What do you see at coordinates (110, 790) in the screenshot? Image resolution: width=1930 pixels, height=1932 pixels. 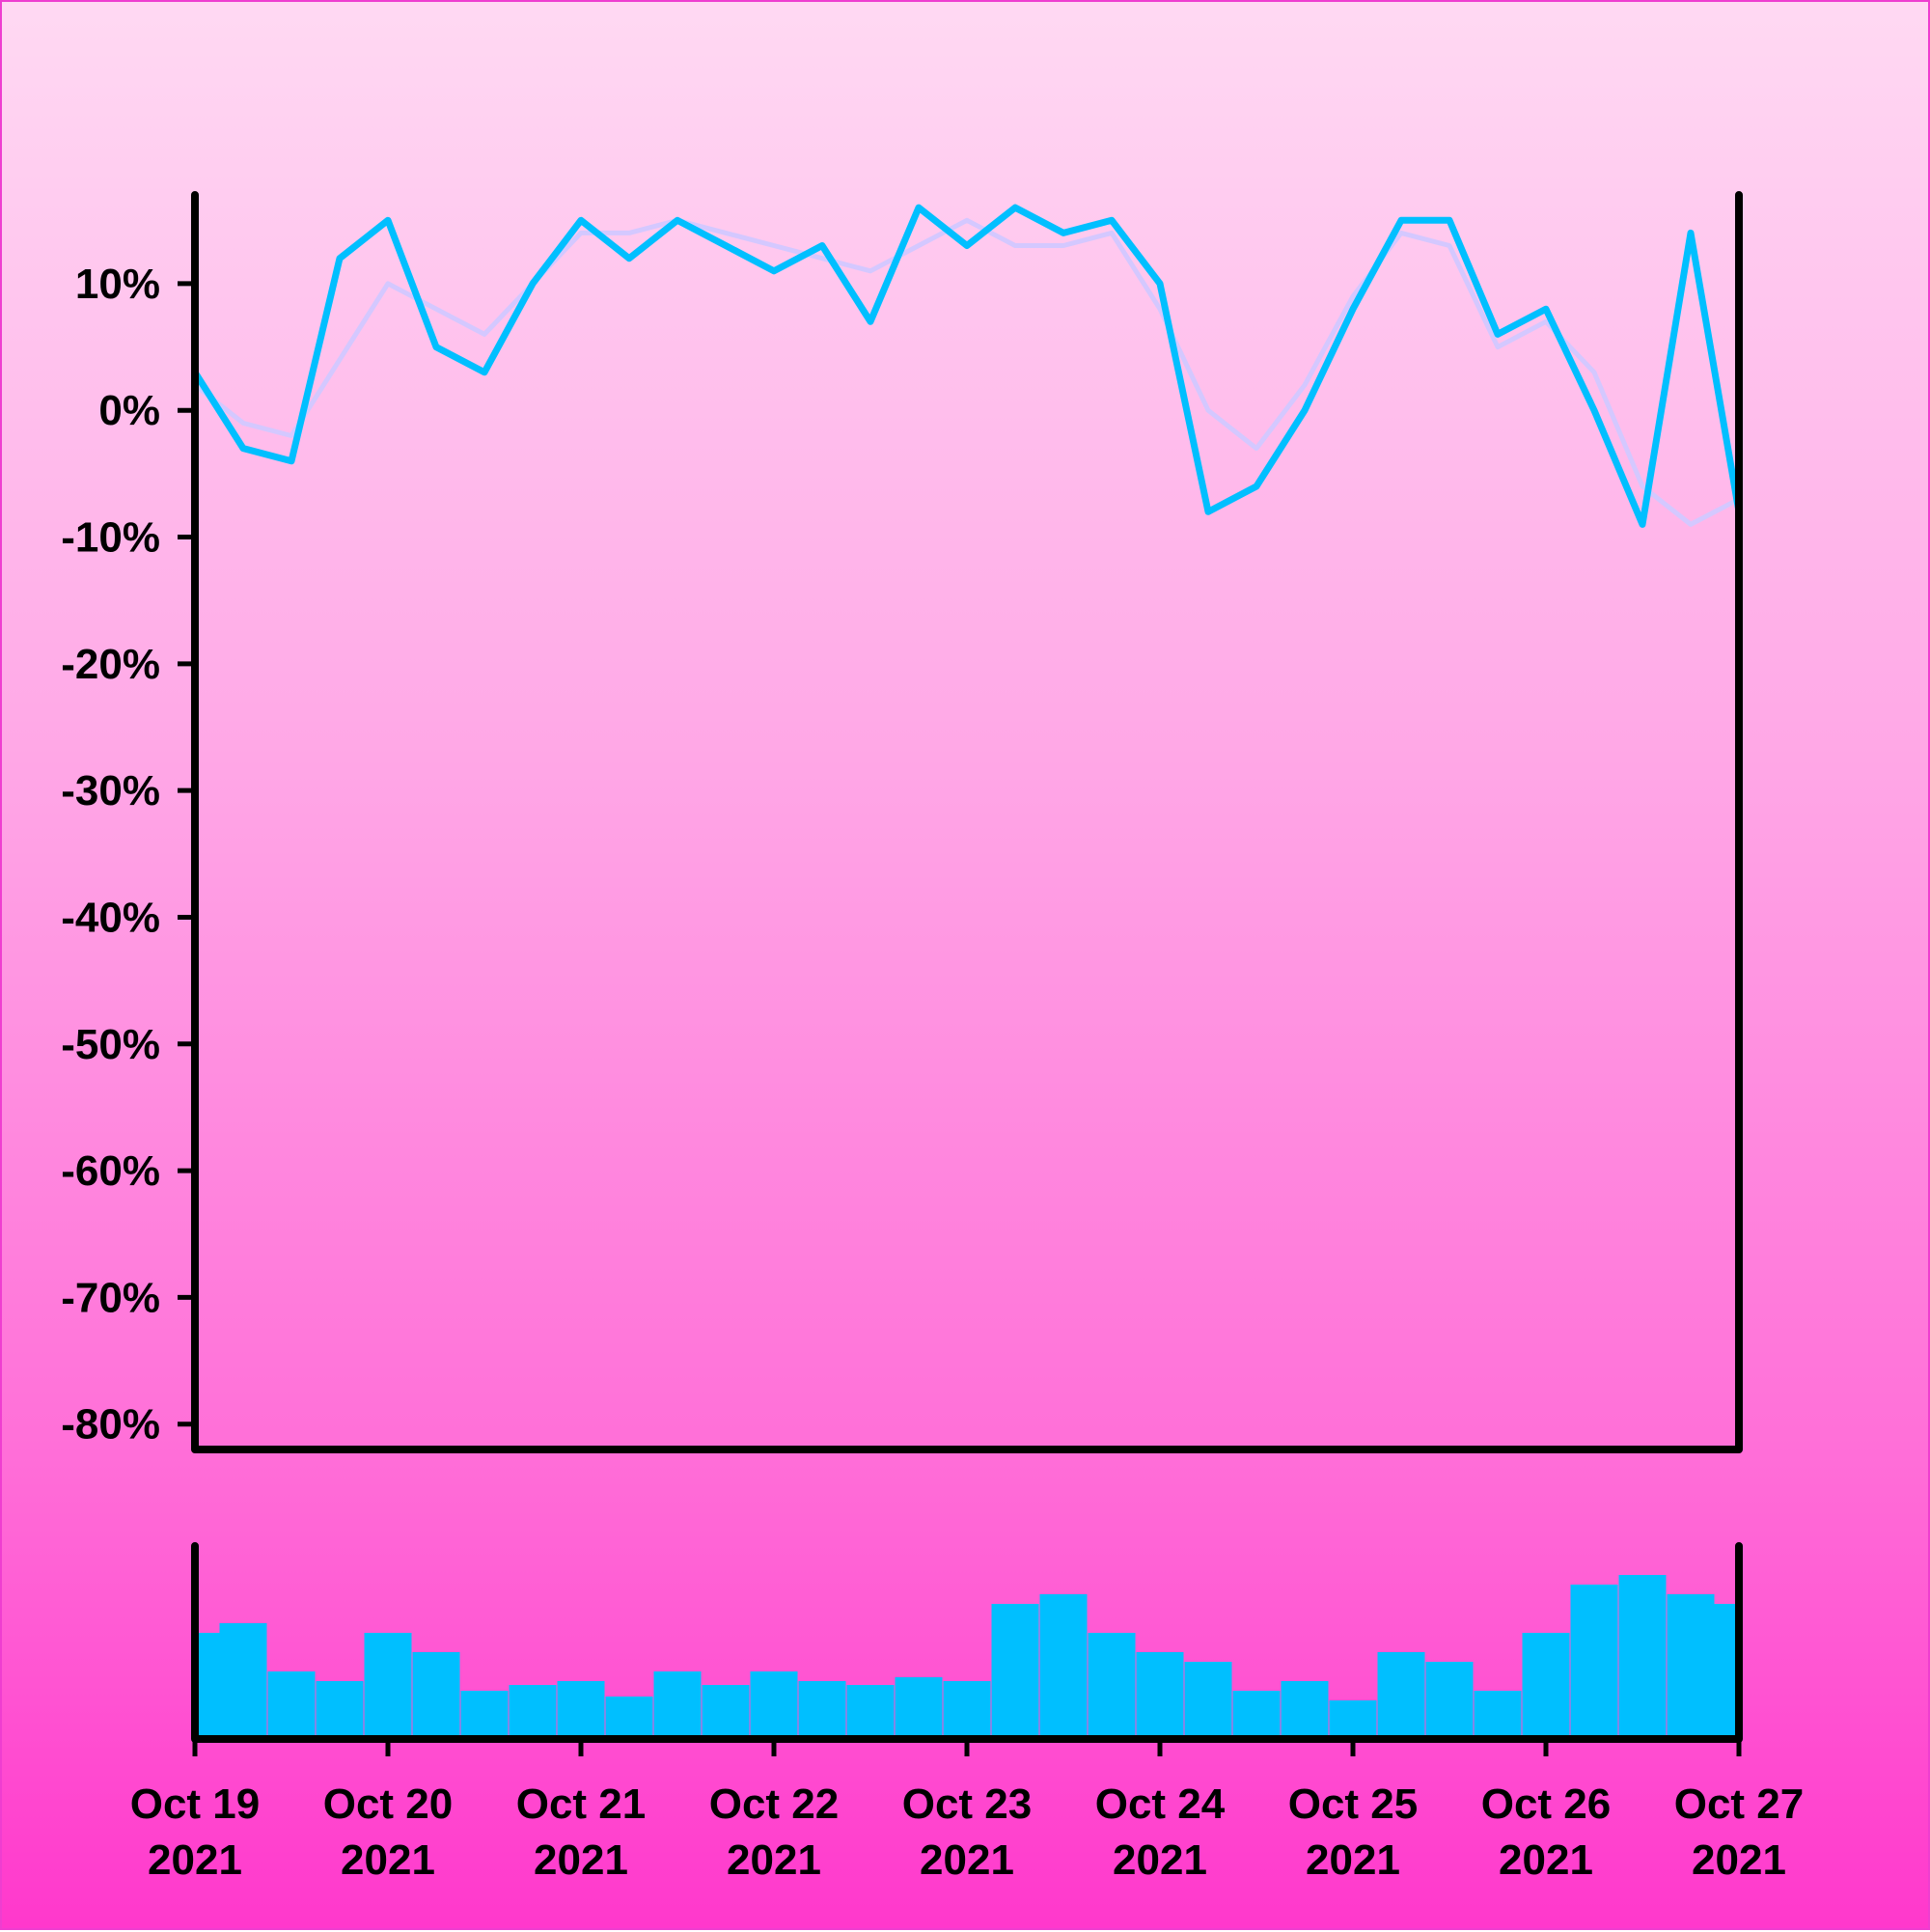 I see `y-tick-label: -30%` at bounding box center [110, 790].